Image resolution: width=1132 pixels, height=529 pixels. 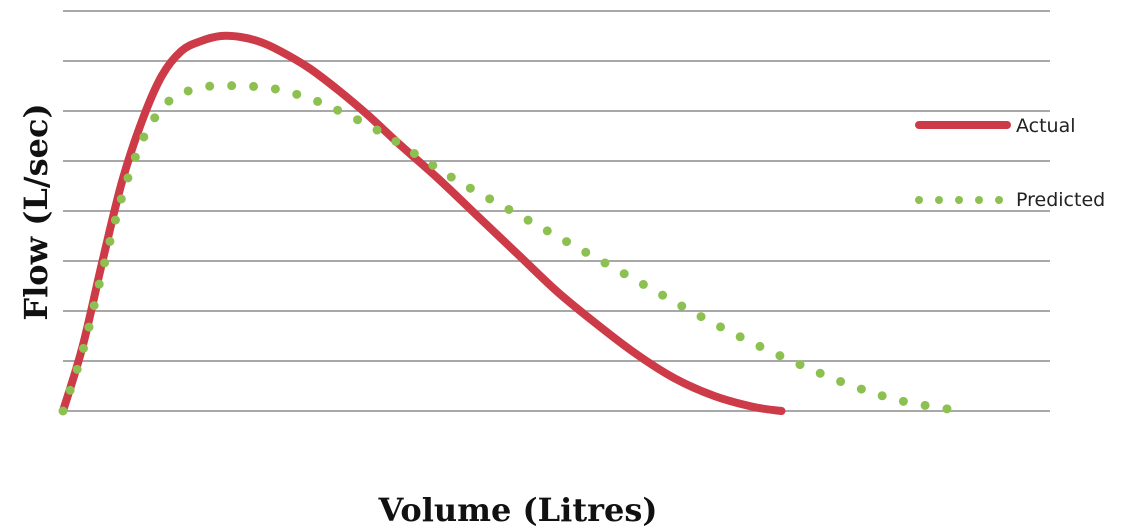 I want to click on legend-label-actual: Actual, so click(x=1046, y=126).